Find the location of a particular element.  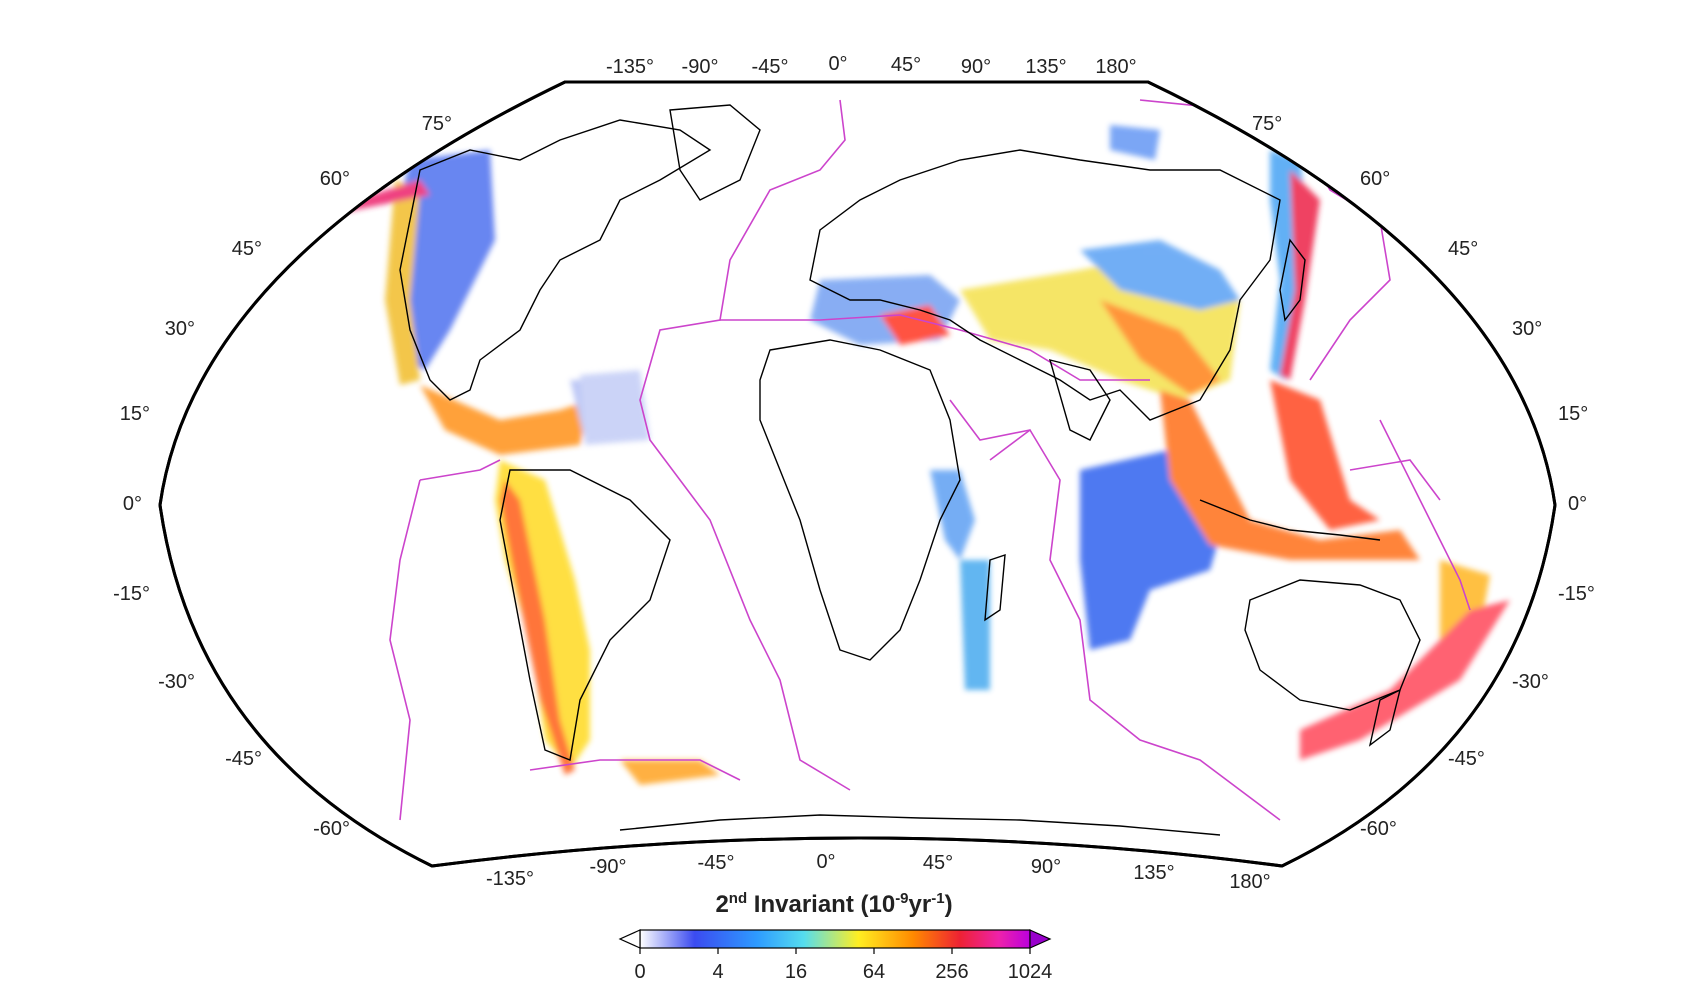

colorbar-tick-label: 64 is located at coordinates (874, 972).